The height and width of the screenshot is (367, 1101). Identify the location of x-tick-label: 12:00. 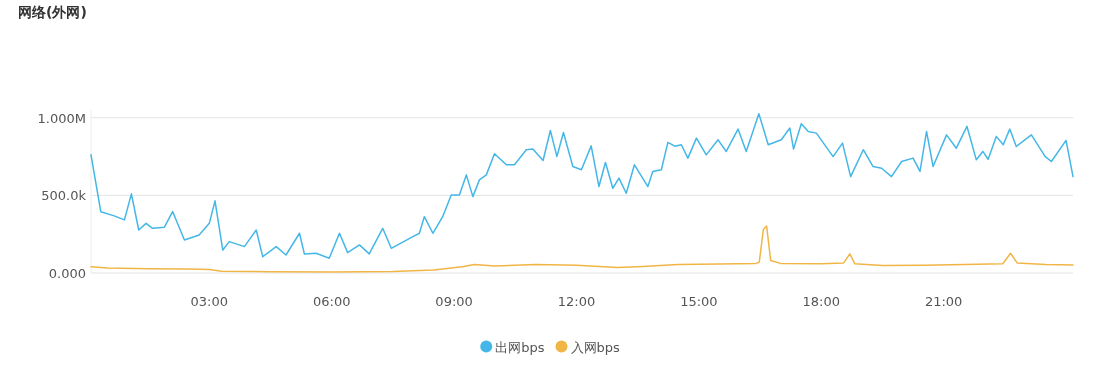
(576, 301).